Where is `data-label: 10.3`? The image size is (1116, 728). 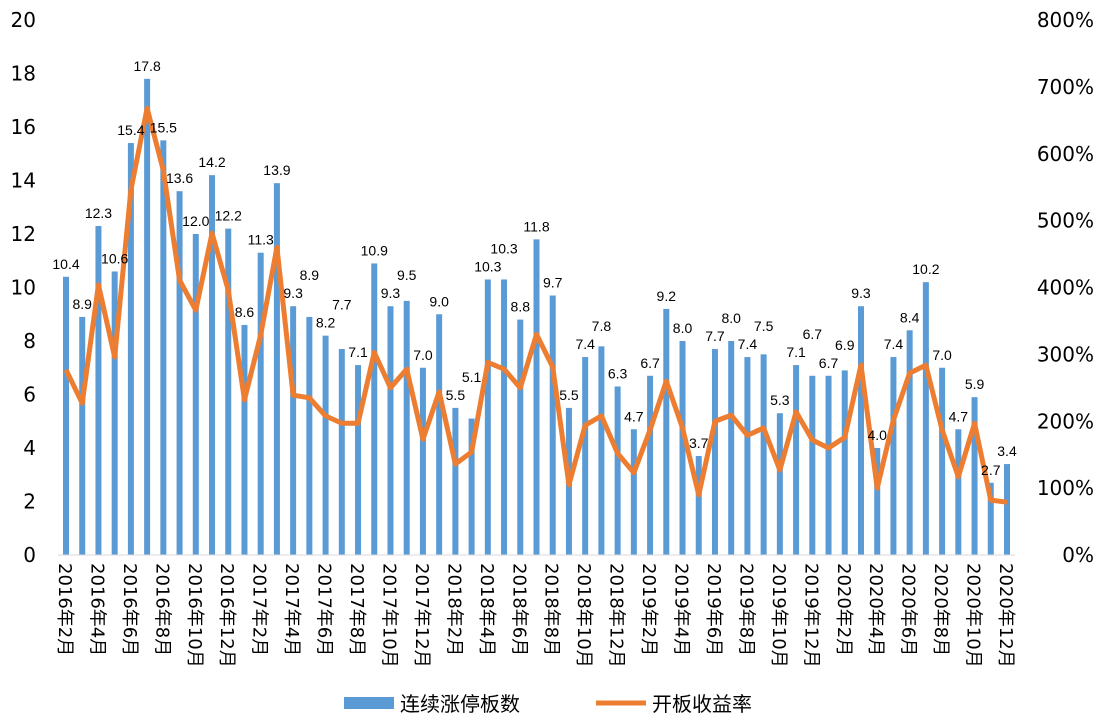 data-label: 10.3 is located at coordinates (503, 248).